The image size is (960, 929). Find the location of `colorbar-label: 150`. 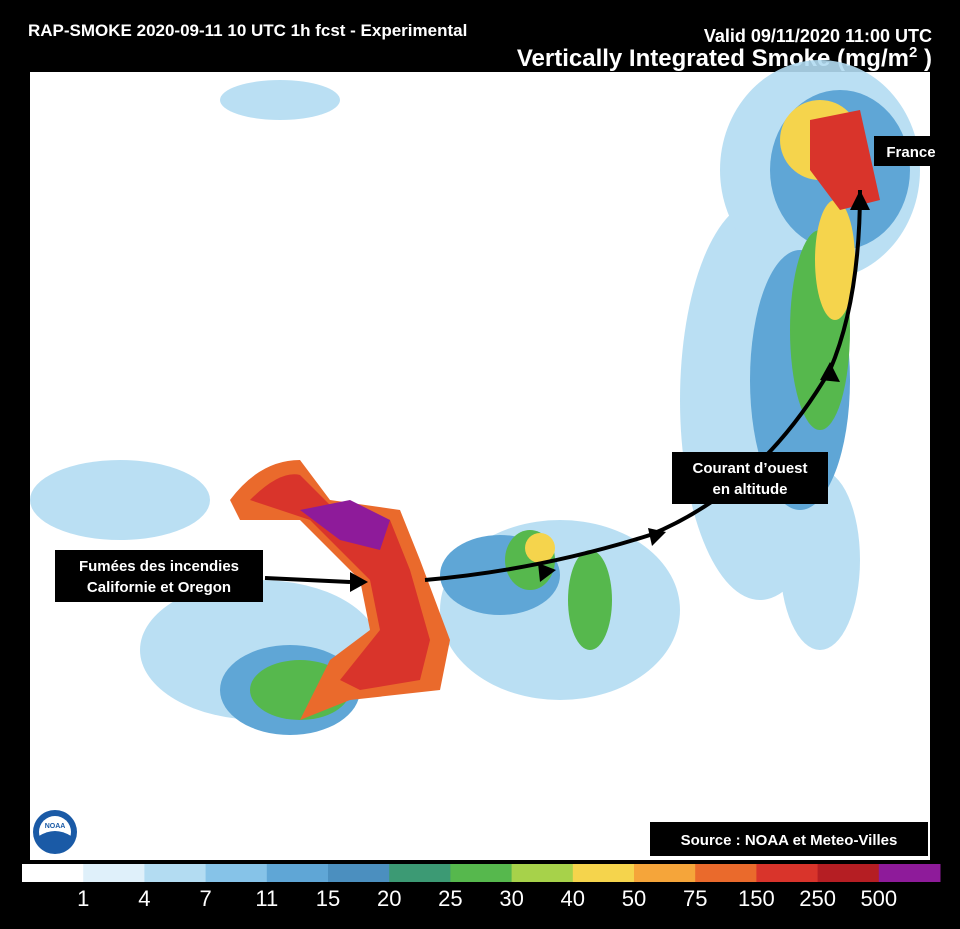

colorbar-label: 150 is located at coordinates (756, 898).